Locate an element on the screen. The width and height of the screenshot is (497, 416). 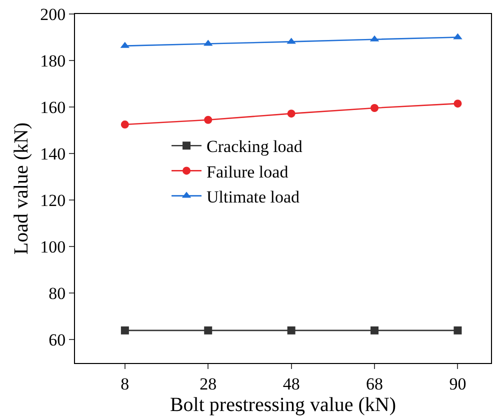
y-tick-label: 180 is located at coordinates (53, 60).